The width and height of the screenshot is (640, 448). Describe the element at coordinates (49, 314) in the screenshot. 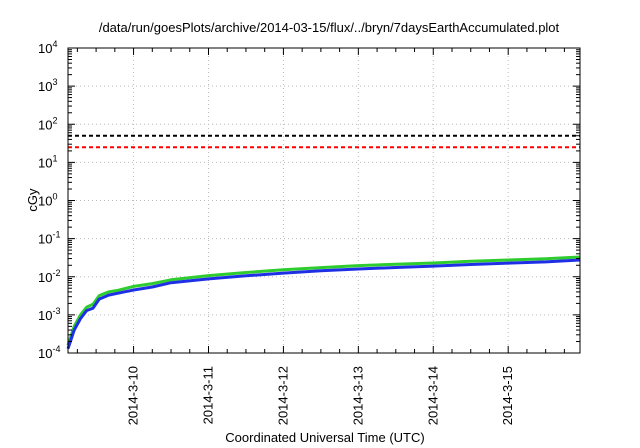

I see `y-tick-label: 10⁻³` at that location.